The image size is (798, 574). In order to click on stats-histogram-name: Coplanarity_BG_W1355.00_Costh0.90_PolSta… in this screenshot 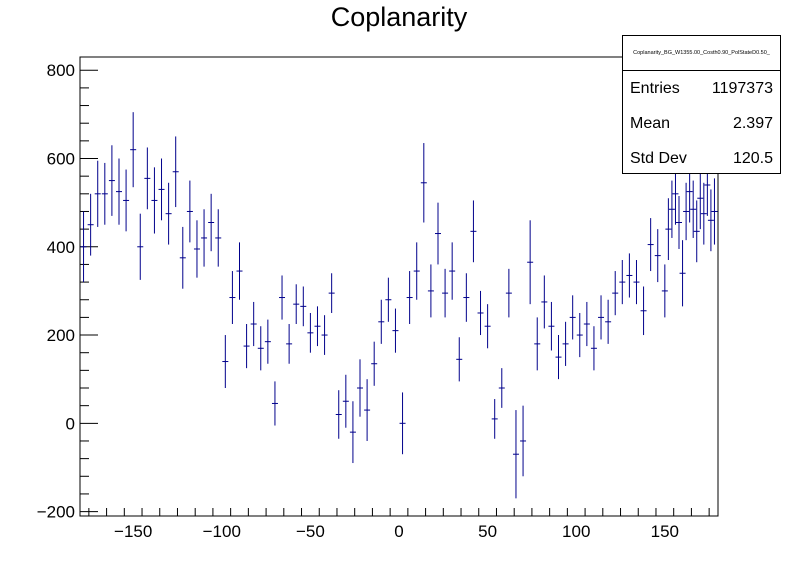, I will do `click(701, 53)`.